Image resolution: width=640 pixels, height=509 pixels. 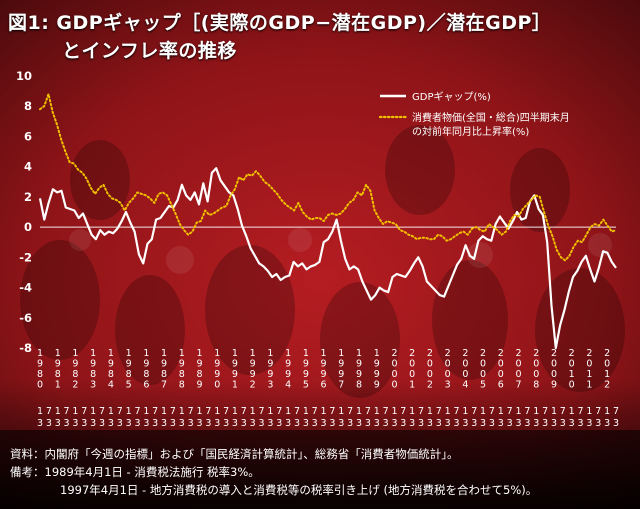 I want to click on legend-label-cpi: の対前年同月比上昇率(%), so click(x=470, y=131).